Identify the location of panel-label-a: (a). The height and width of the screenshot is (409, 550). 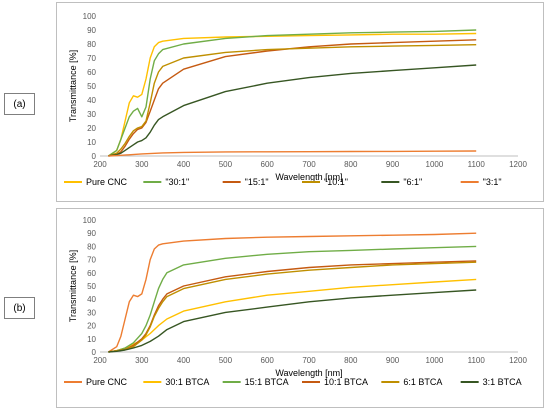
(19, 104).